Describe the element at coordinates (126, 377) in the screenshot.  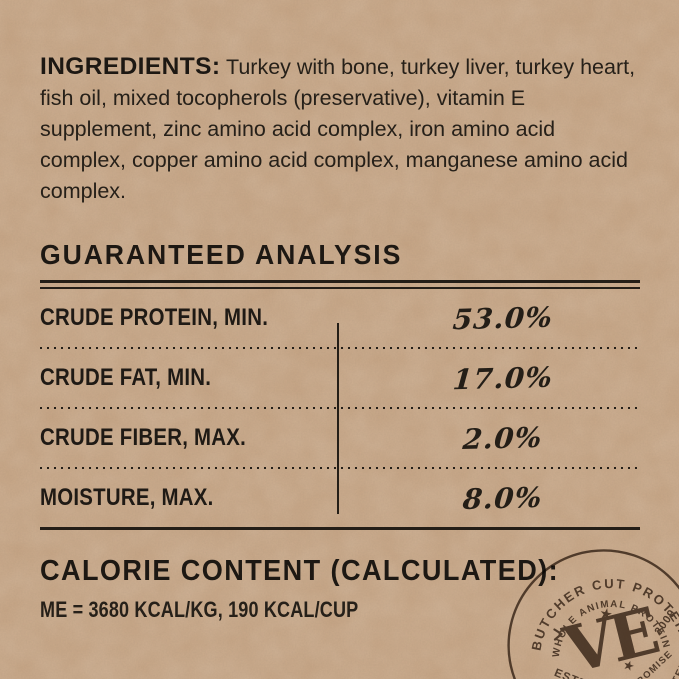
I see `row-label: CRUDE FAT, MIN.` at that location.